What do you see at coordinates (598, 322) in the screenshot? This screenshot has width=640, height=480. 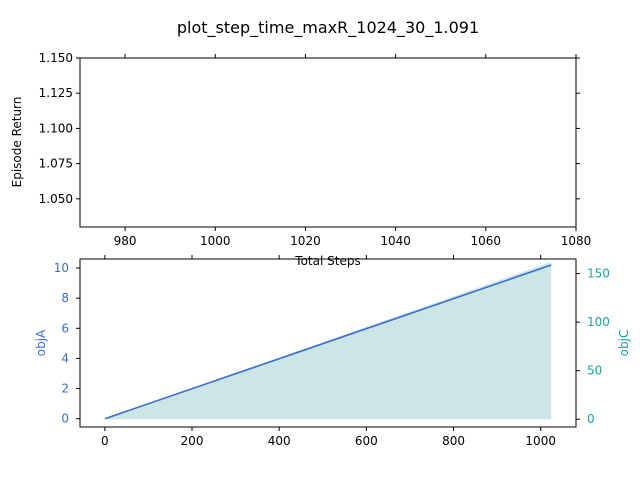 I see `right-y-tick-label: 100` at bounding box center [598, 322].